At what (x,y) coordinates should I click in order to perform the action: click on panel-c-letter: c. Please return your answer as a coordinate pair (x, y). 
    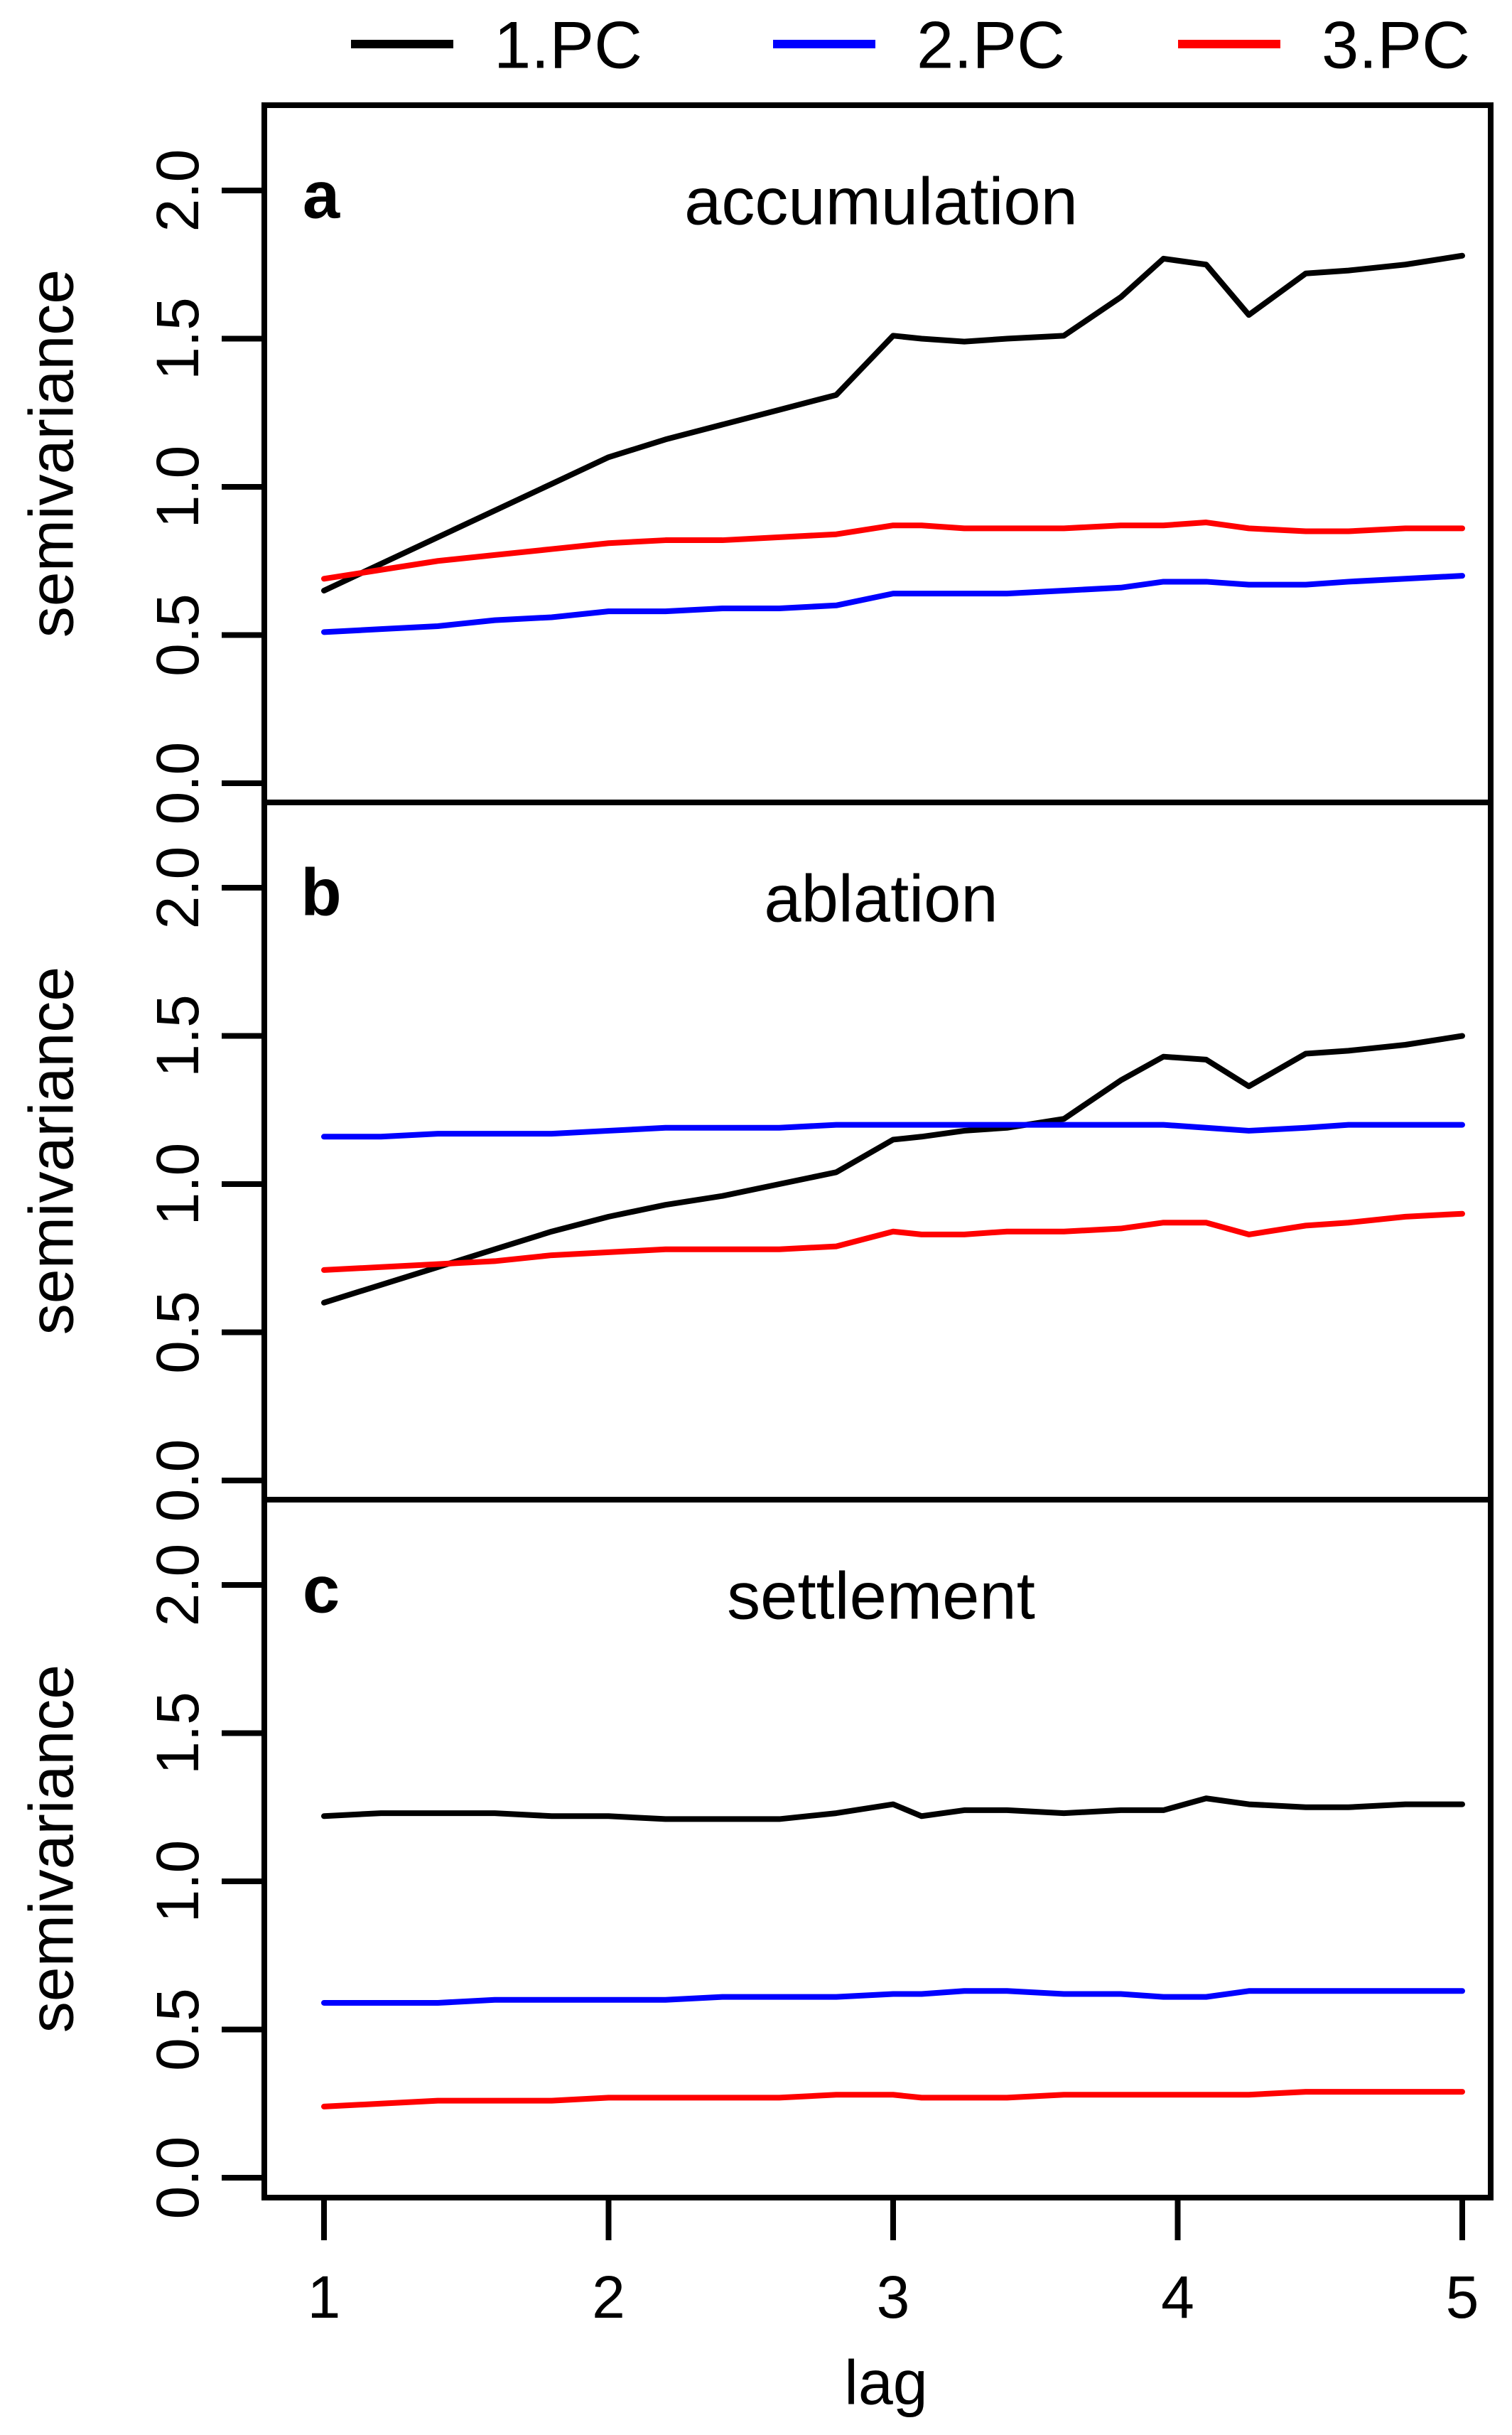
    Looking at the image, I should click on (321, 1589).